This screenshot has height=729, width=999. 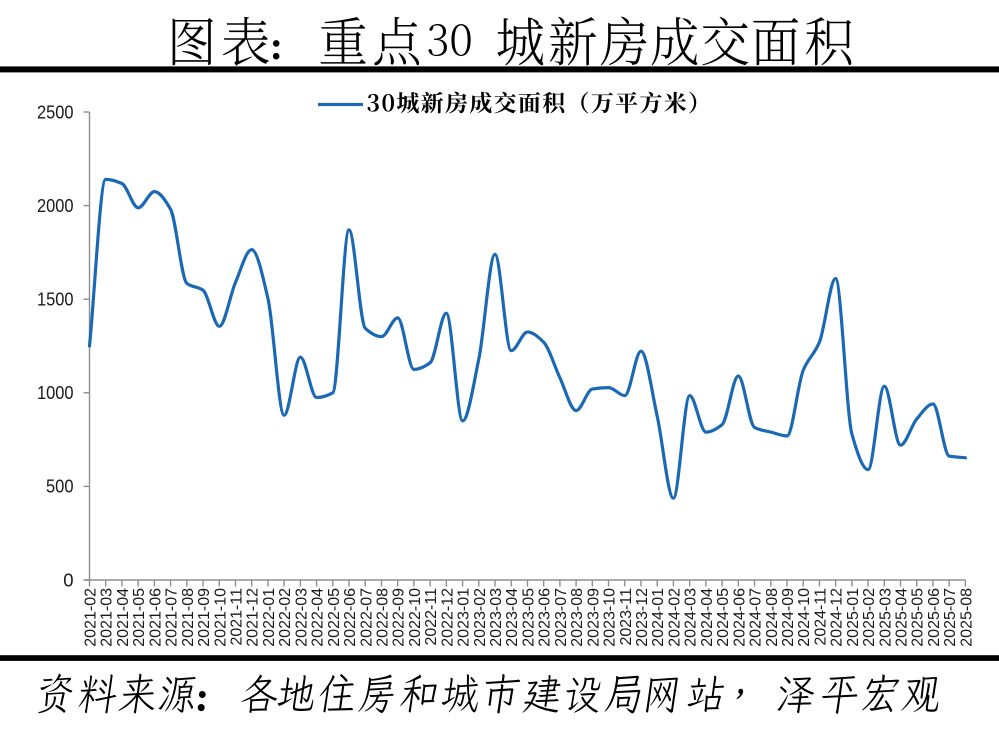 I want to click on svg-text: 2021-07, so click(x=172, y=617).